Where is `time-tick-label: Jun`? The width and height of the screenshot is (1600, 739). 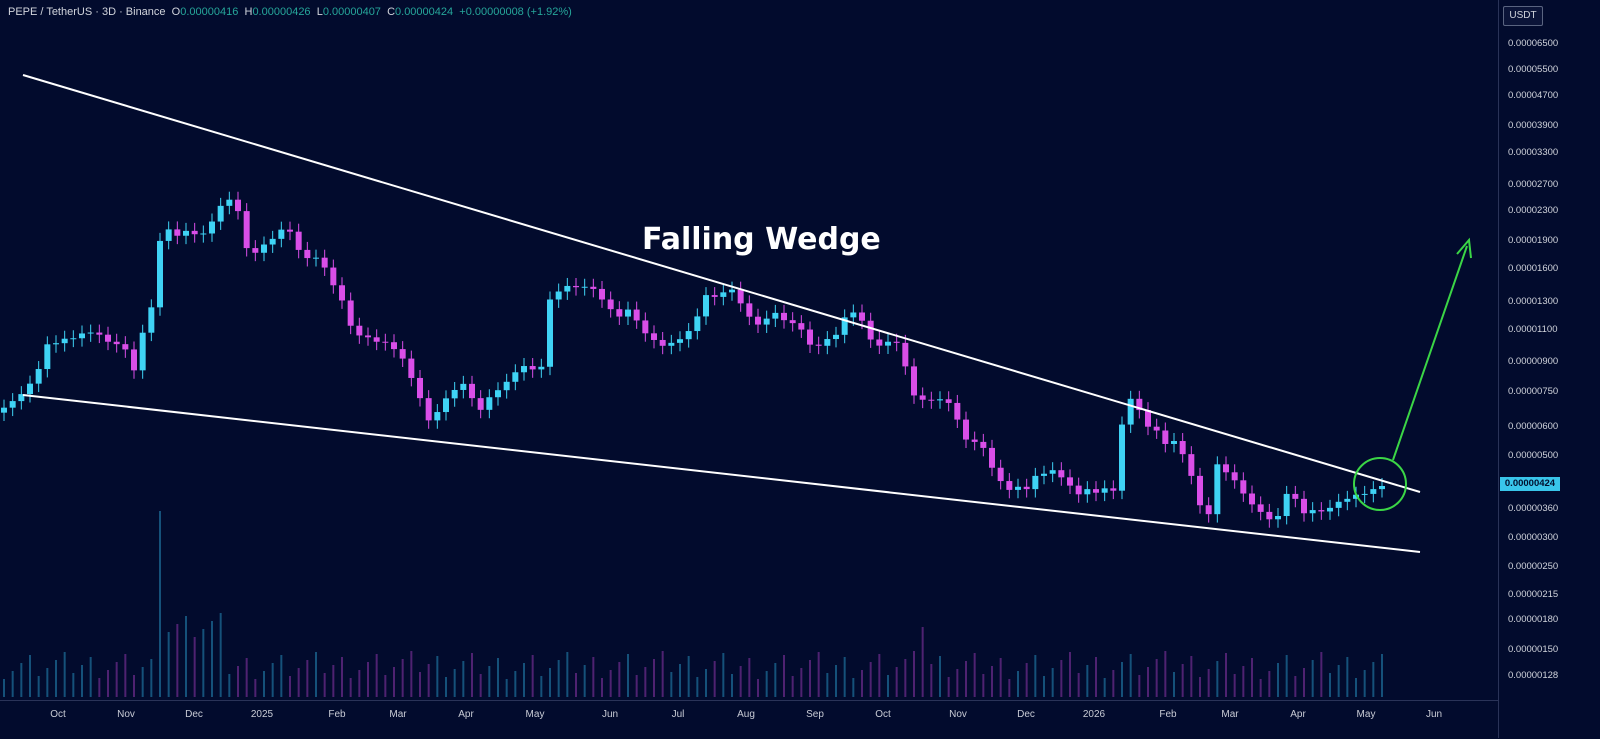 time-tick-label: Jun is located at coordinates (1434, 714).